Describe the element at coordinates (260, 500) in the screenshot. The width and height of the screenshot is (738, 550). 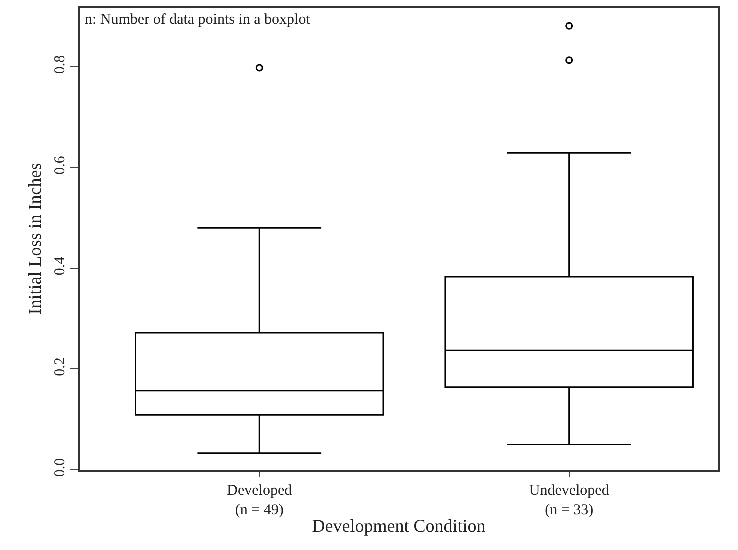
I see `x-tick-label: Developed (n = 49)` at that location.